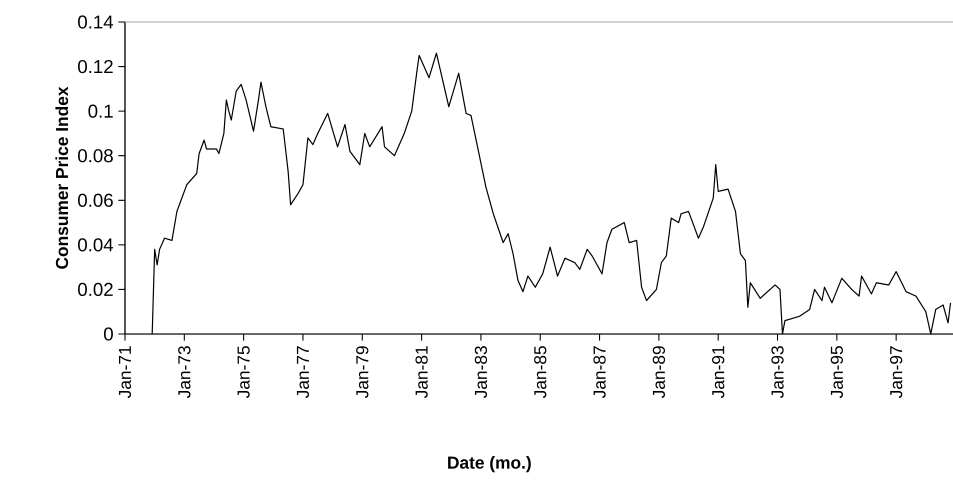 Image resolution: width=953 pixels, height=486 pixels. What do you see at coordinates (489, 464) in the screenshot?
I see `x-axis-title: Date (mo.)` at bounding box center [489, 464].